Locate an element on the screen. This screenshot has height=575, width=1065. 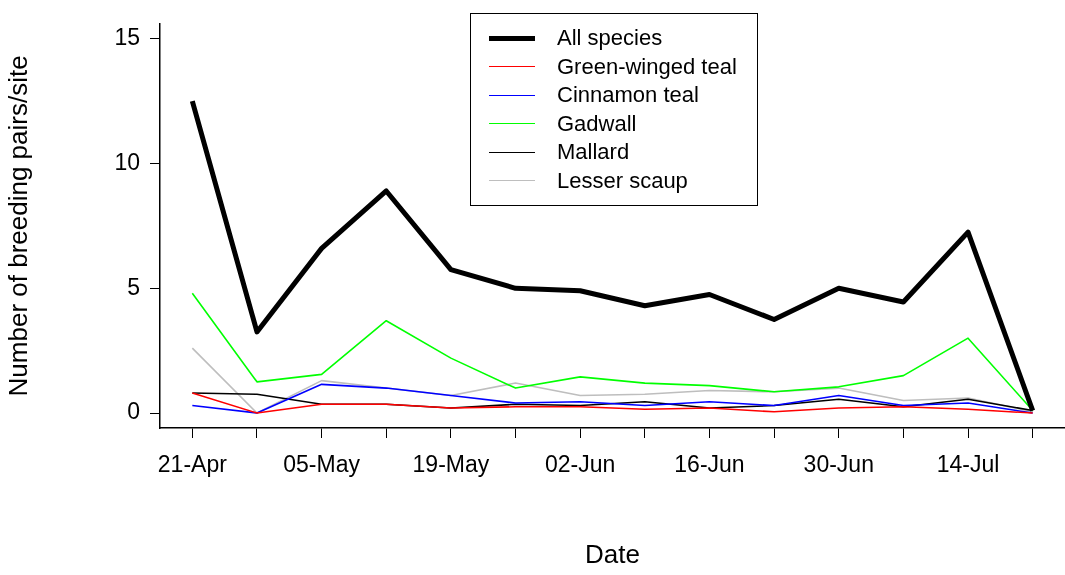
y-tick-label: 10 is located at coordinates (127, 161).